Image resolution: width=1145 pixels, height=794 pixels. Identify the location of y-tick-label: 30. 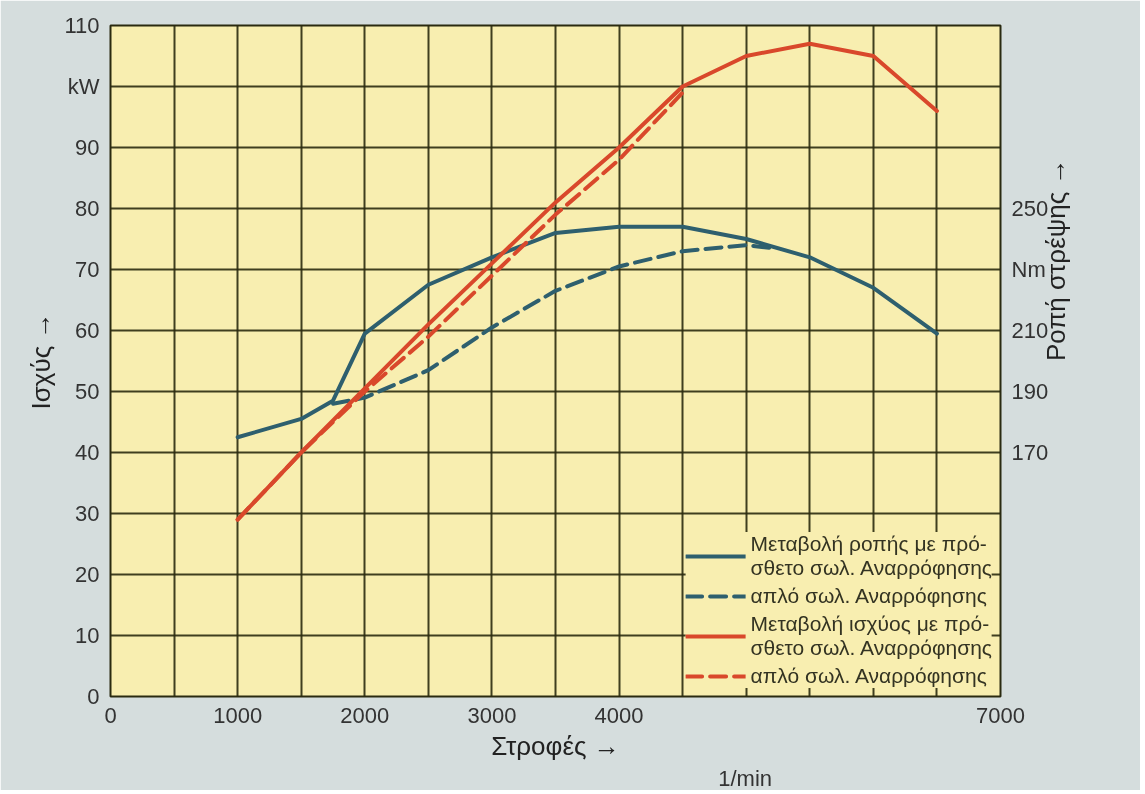
(87, 513).